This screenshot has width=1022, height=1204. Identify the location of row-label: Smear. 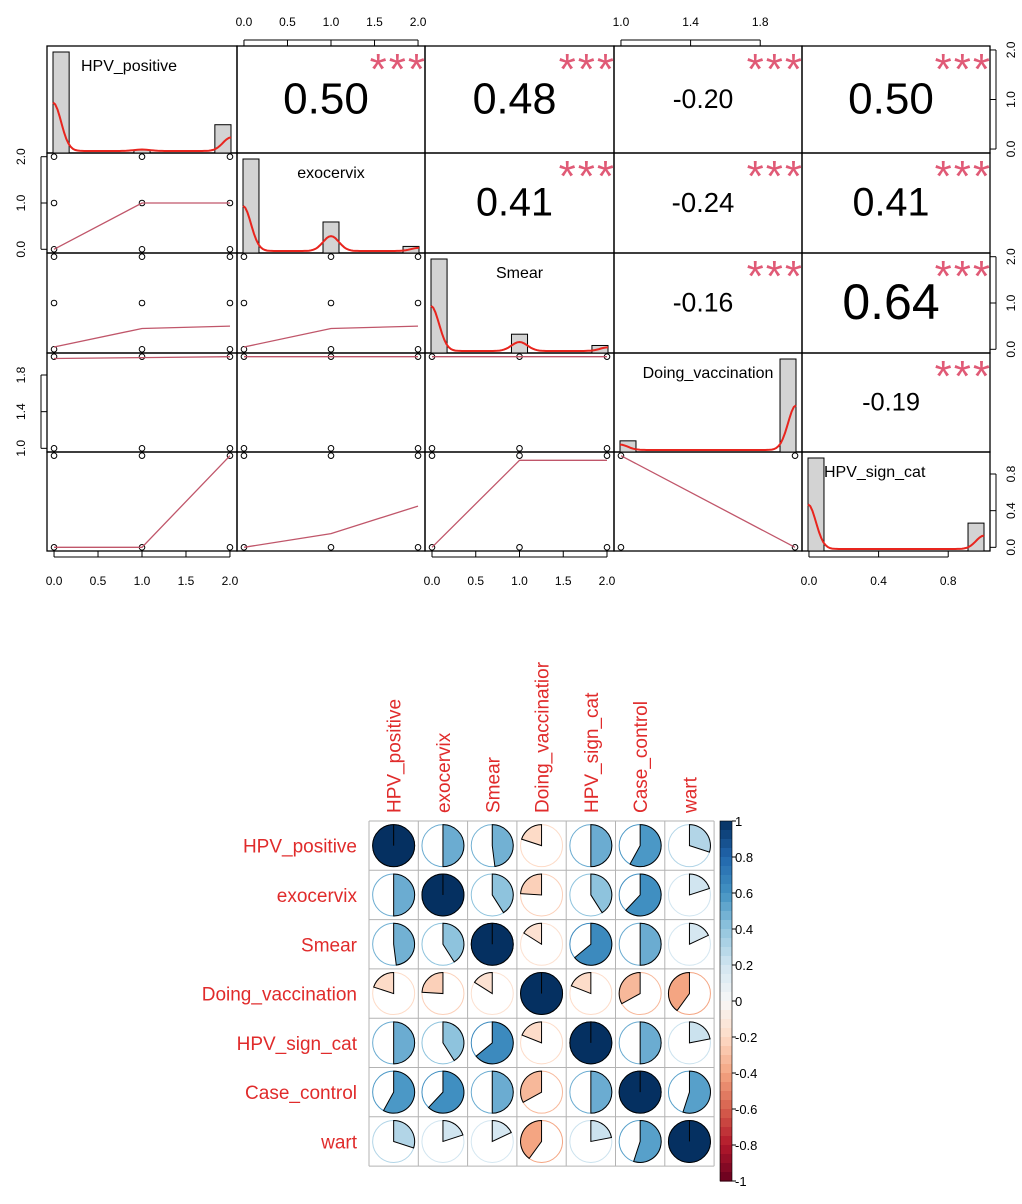
(329, 945).